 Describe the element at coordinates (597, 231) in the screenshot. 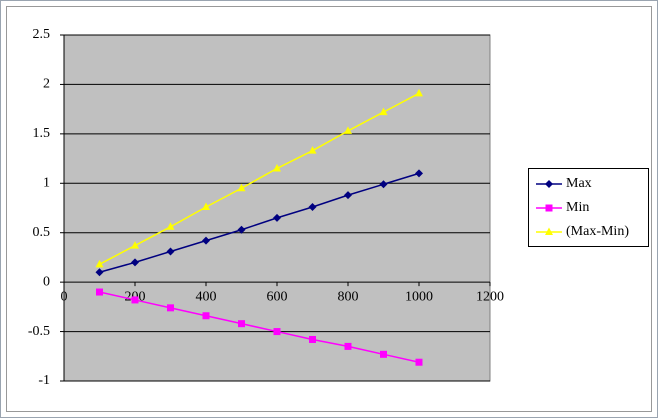

I see `legend-label: (Max-Min)` at that location.